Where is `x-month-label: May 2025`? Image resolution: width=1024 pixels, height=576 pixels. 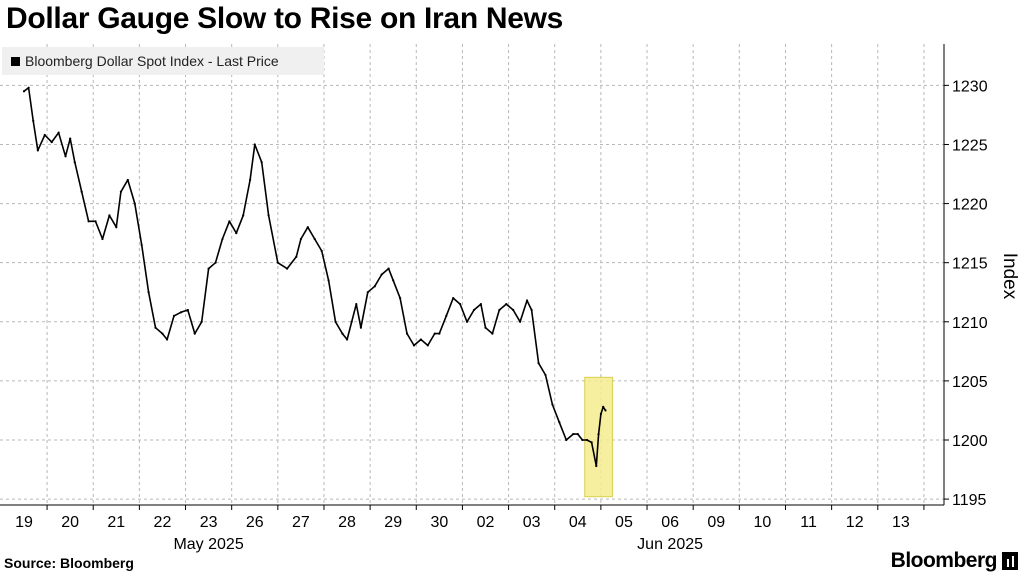 x-month-label: May 2025 is located at coordinates (208, 544).